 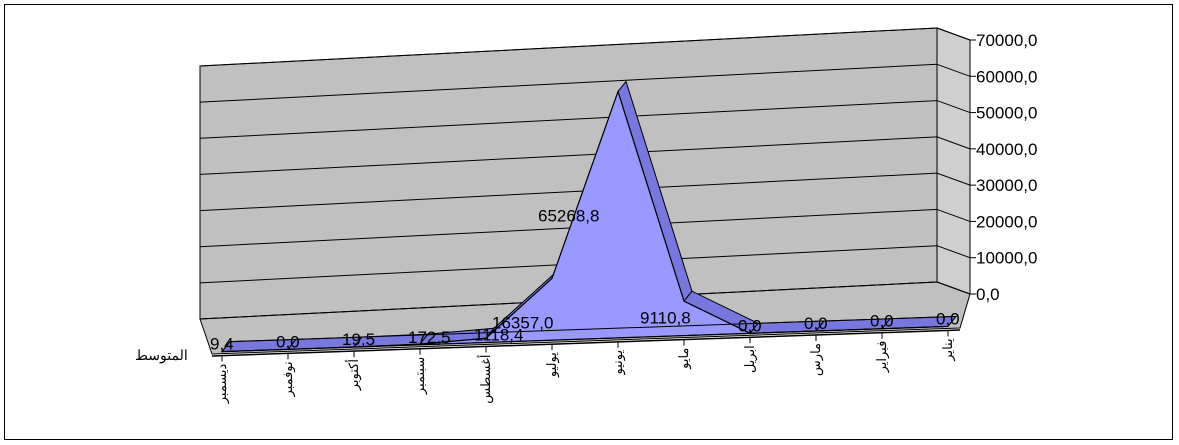 What do you see at coordinates (552, 365) in the screenshot?
I see `x-tick-label: يوليو` at bounding box center [552, 365].